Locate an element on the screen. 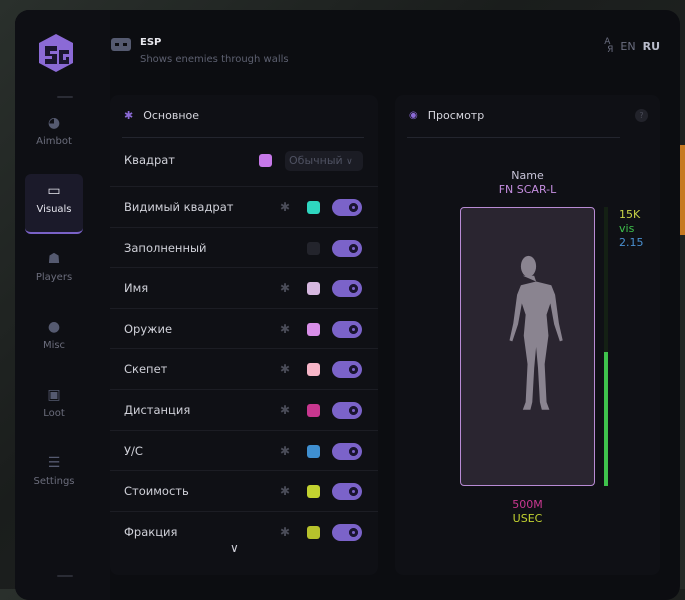 The width and height of the screenshot is (685, 600). preview-kd: 2.15 is located at coordinates (631, 242).